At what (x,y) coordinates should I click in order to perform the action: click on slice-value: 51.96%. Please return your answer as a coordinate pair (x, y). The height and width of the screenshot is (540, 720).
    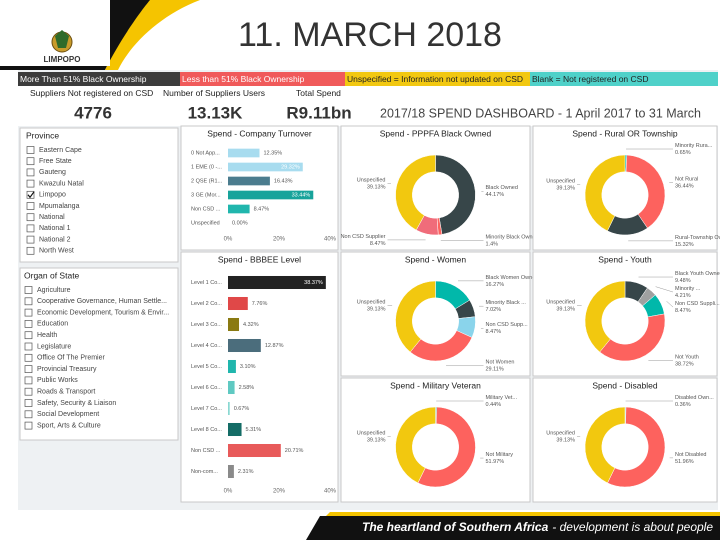
    Looking at the image, I should click on (684, 462).